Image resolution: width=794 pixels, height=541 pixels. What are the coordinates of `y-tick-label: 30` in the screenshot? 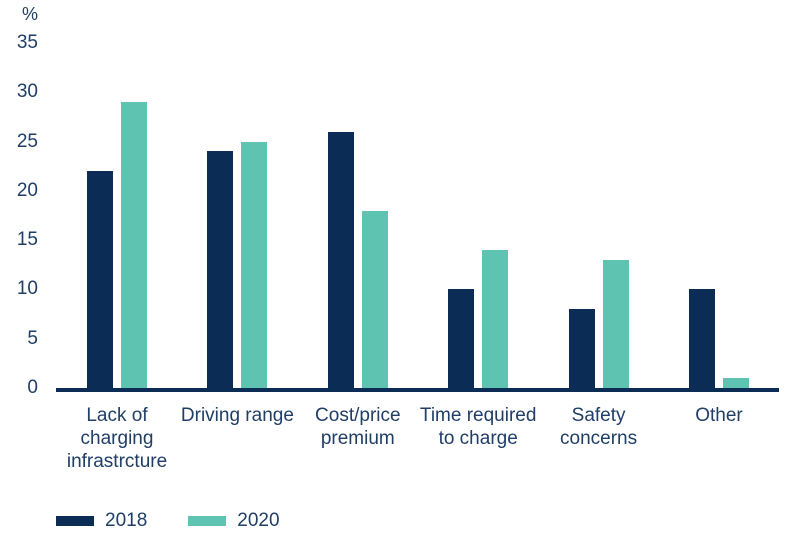 It's located at (27, 92).